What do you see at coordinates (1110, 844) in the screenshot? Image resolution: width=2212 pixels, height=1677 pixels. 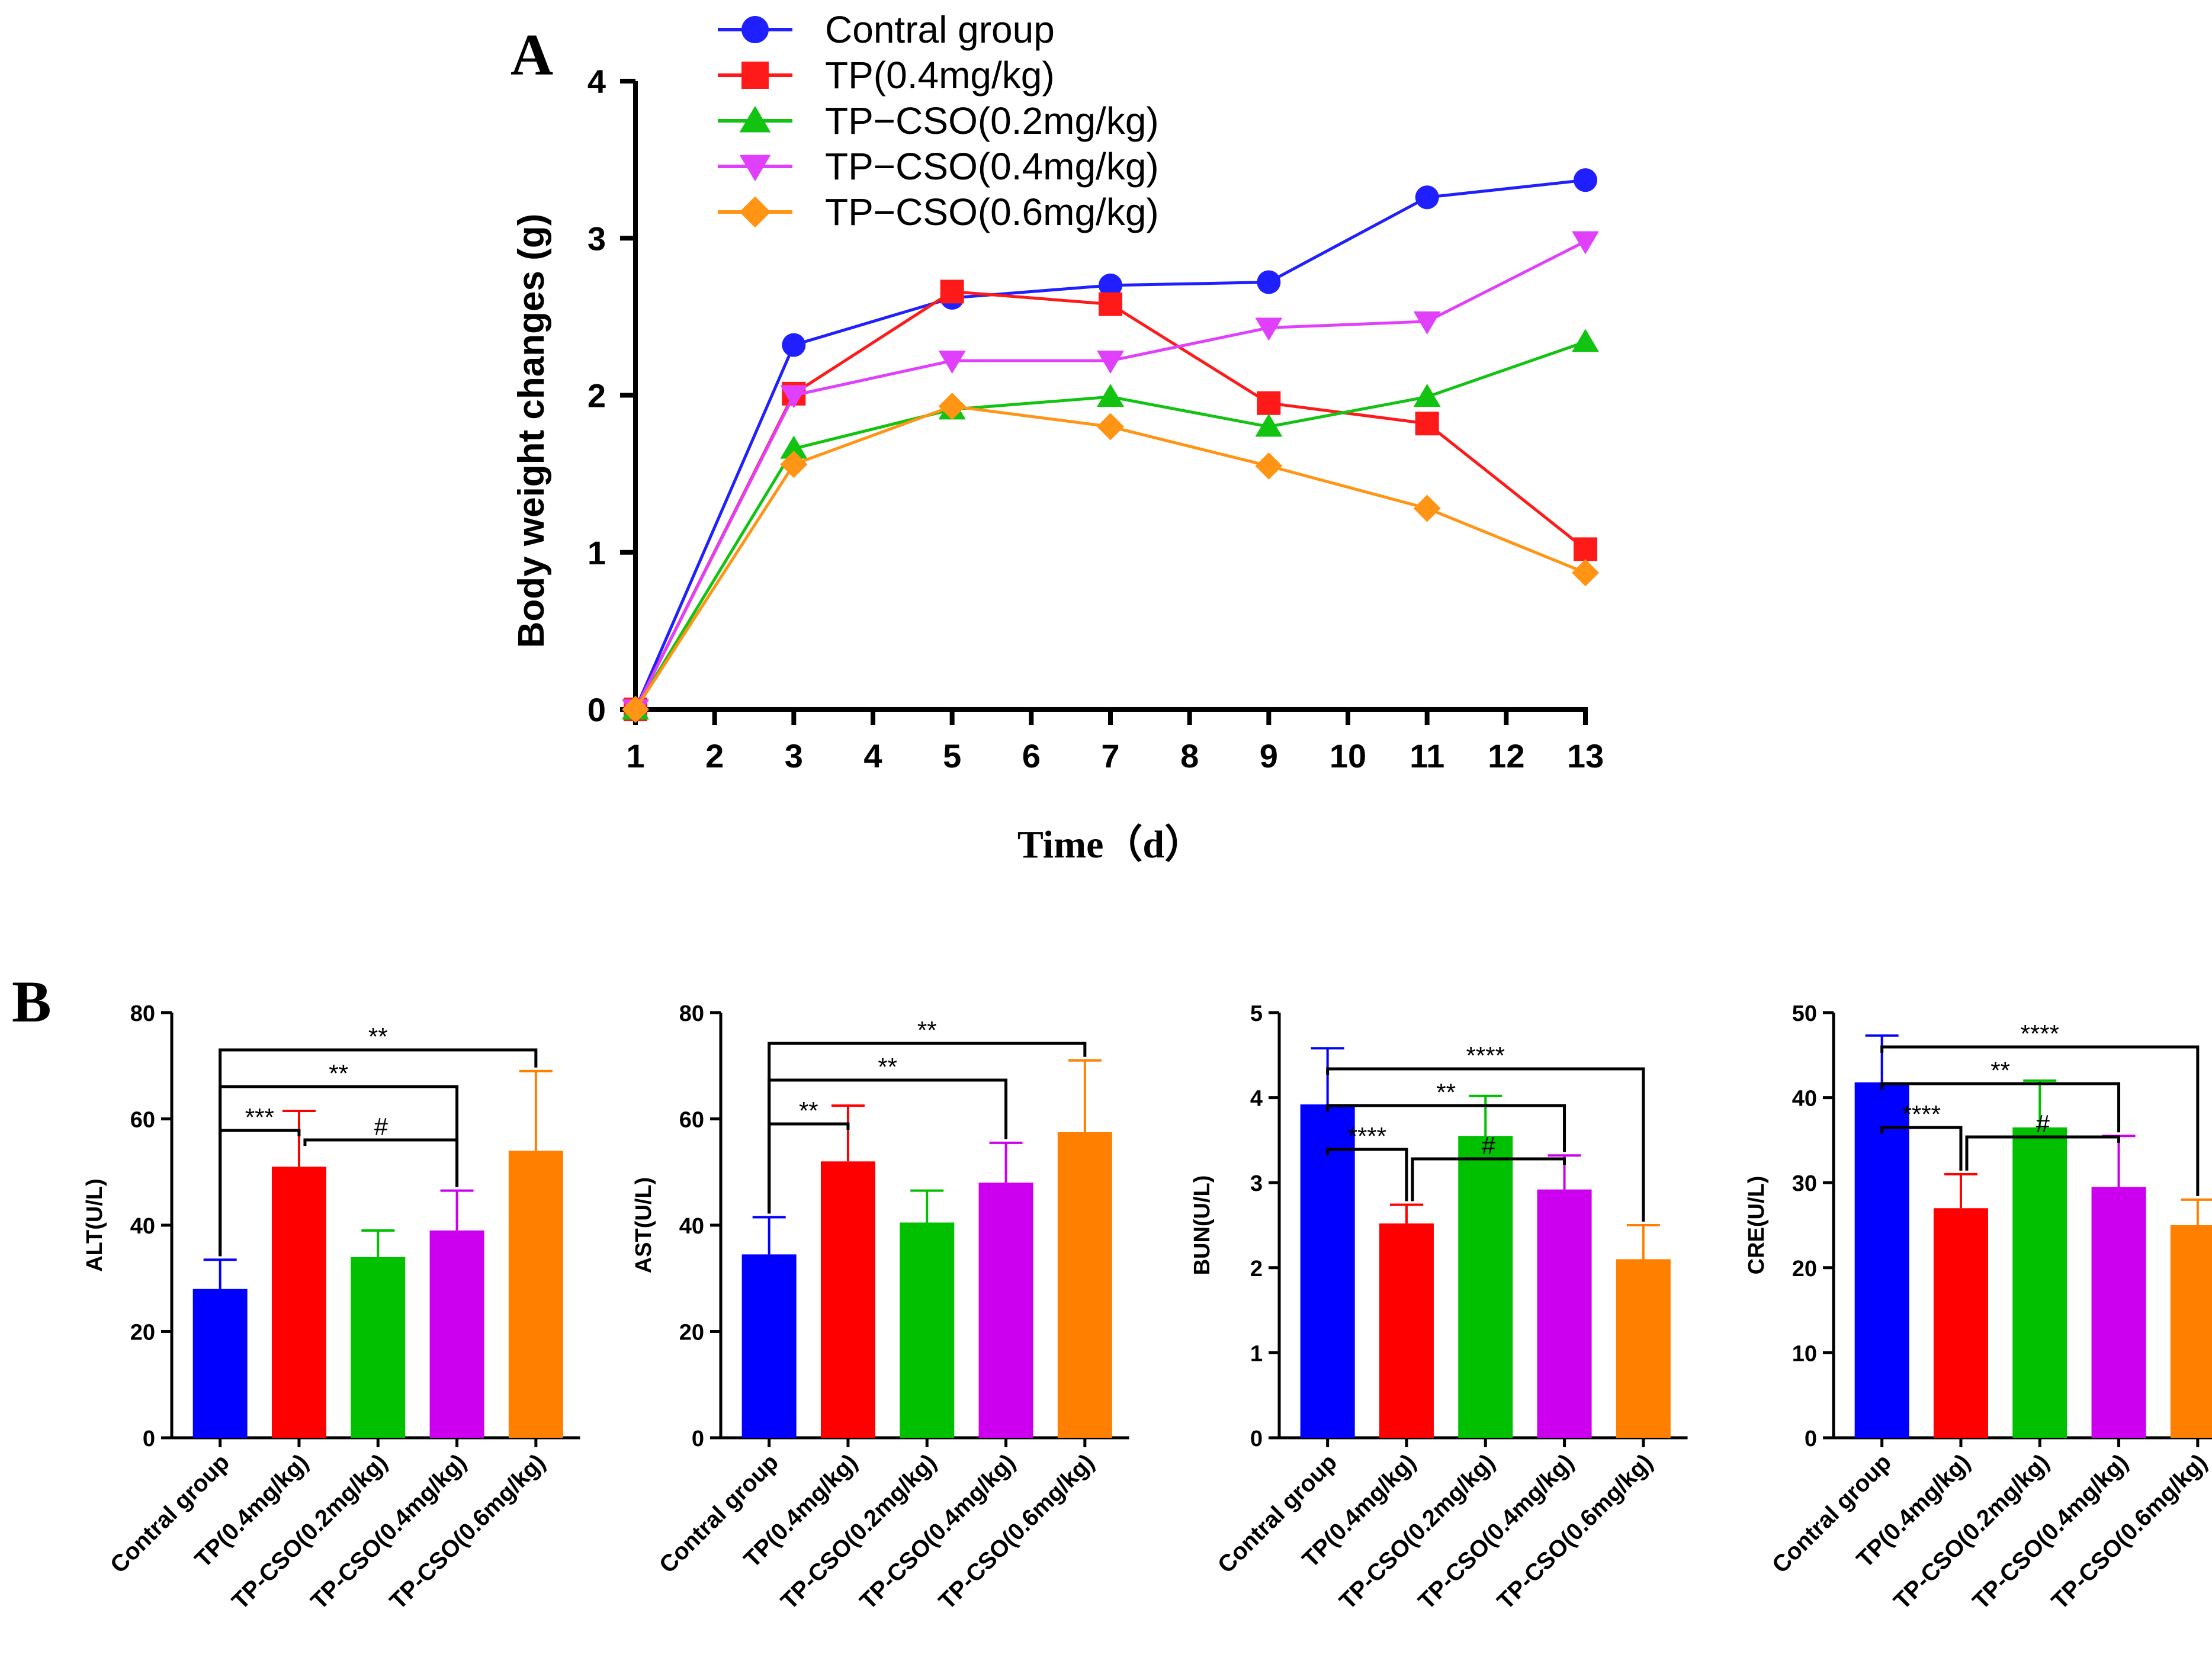 I see `x-axis-title: Time（d）` at bounding box center [1110, 844].